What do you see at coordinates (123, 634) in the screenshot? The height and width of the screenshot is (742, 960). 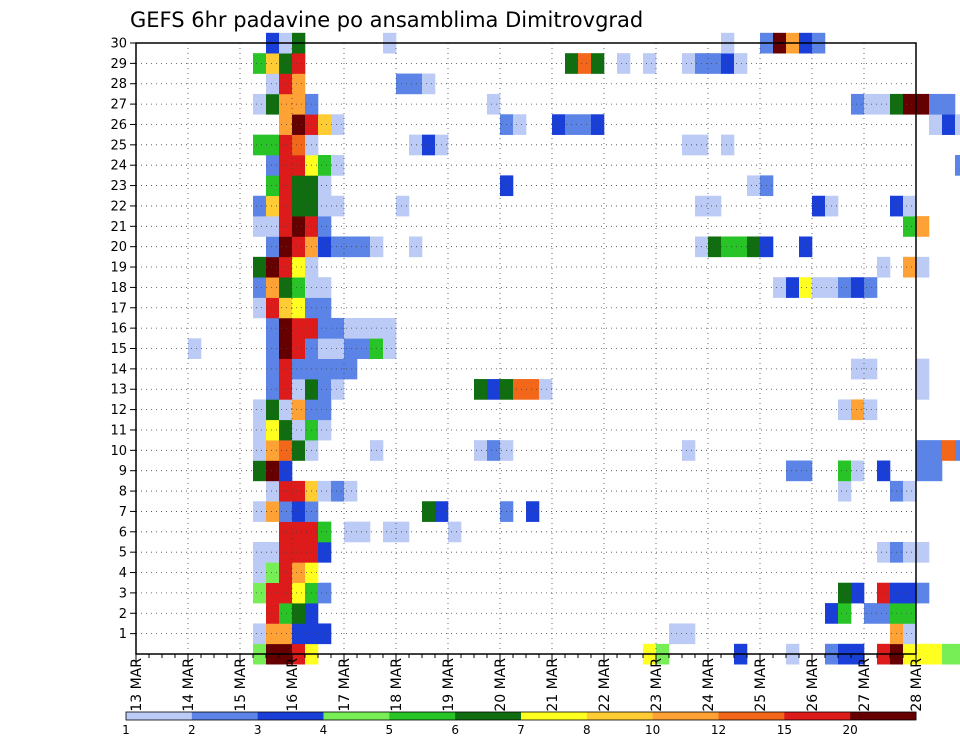 I see `y-tick-label: 1` at bounding box center [123, 634].